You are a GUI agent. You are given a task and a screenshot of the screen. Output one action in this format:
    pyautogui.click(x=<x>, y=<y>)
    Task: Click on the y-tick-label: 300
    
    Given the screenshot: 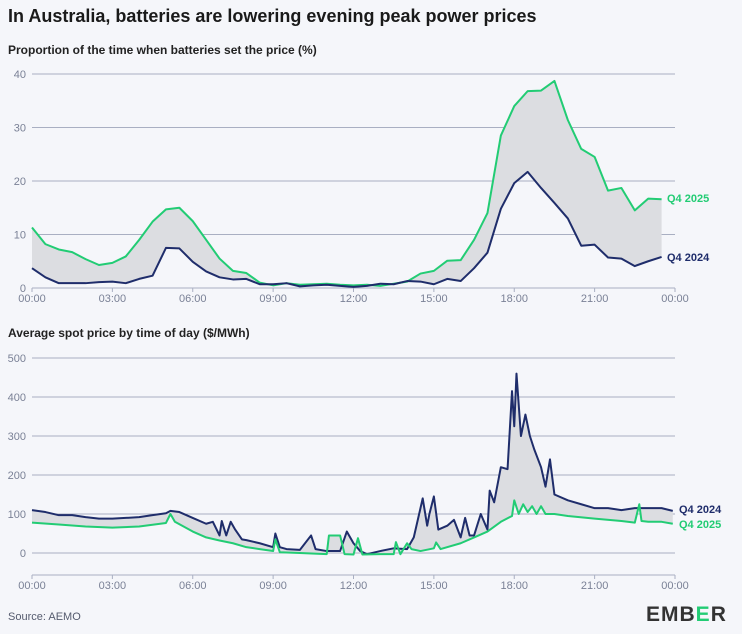 What is the action you would take?
    pyautogui.click(x=17, y=437)
    